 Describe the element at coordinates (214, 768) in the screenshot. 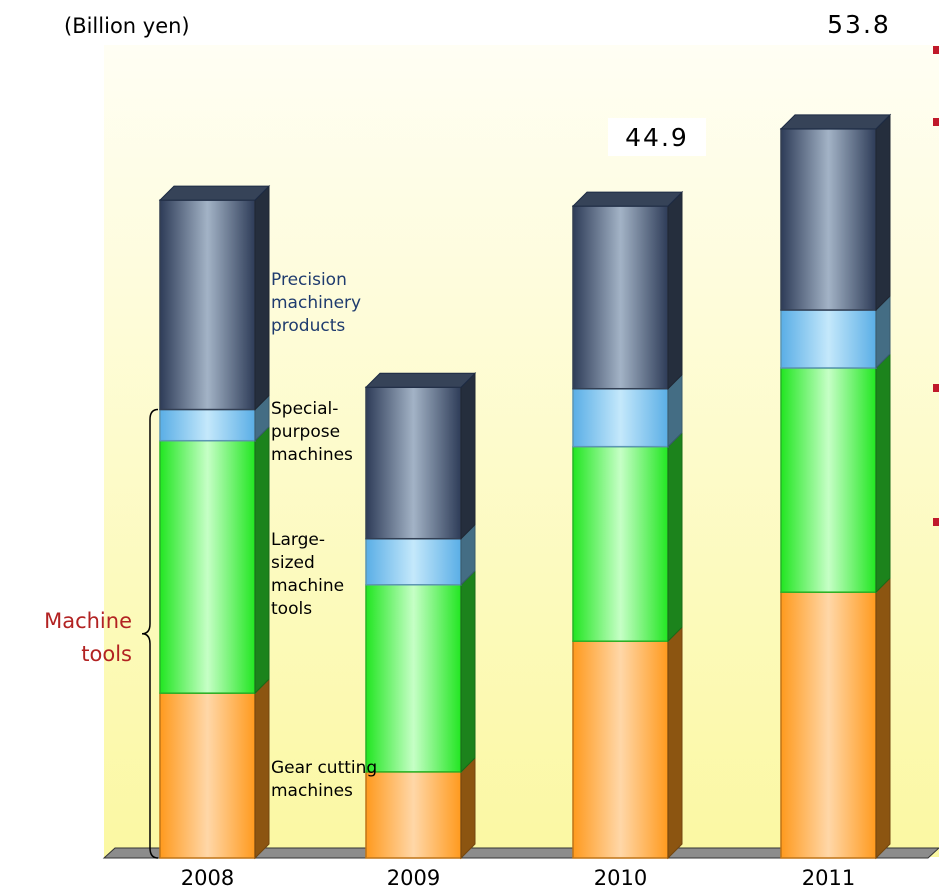

I see `bar-segment-2008-gear-cutting-machines` at that location.